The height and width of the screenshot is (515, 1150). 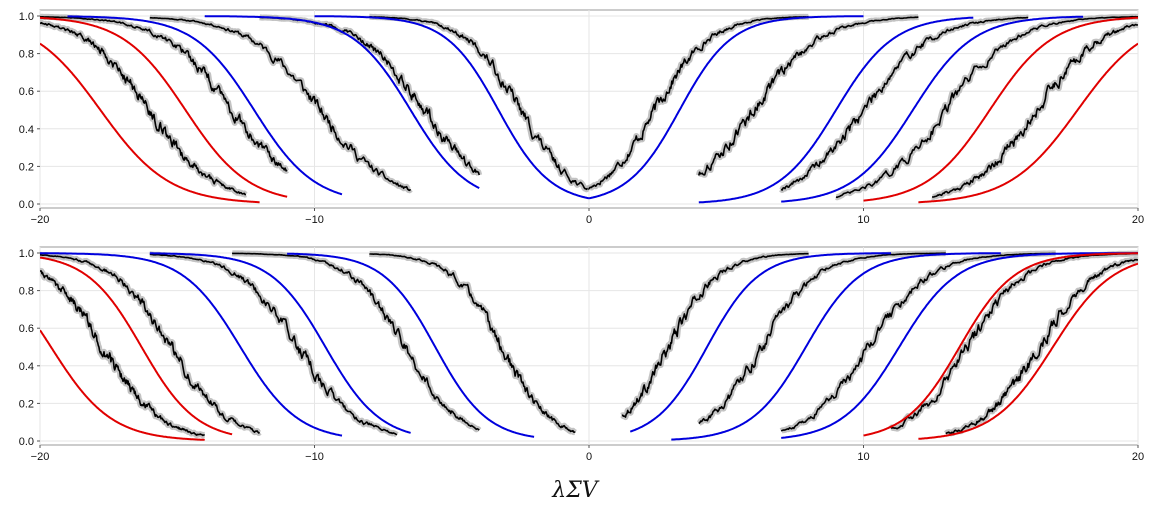 I want to click on x-axis-label: λΣV, so click(x=575, y=490).